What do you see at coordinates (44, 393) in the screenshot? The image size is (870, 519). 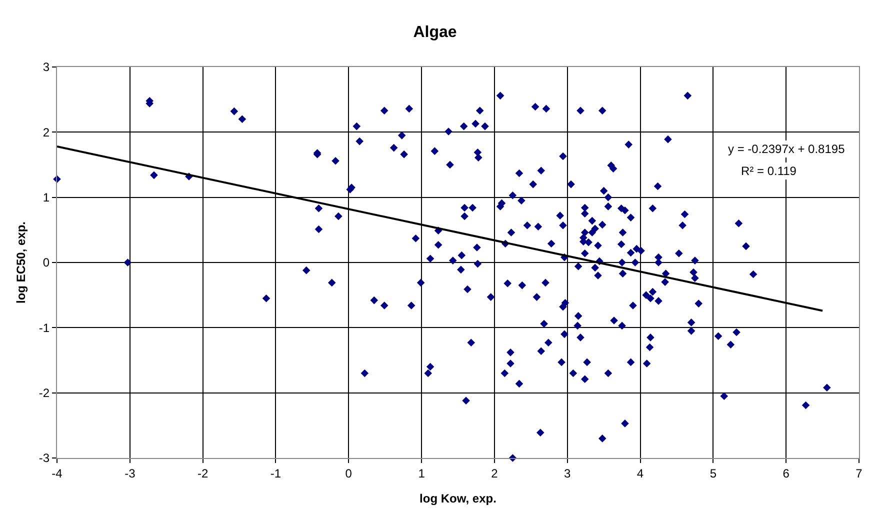 I see `y-tick-label: -2` at bounding box center [44, 393].